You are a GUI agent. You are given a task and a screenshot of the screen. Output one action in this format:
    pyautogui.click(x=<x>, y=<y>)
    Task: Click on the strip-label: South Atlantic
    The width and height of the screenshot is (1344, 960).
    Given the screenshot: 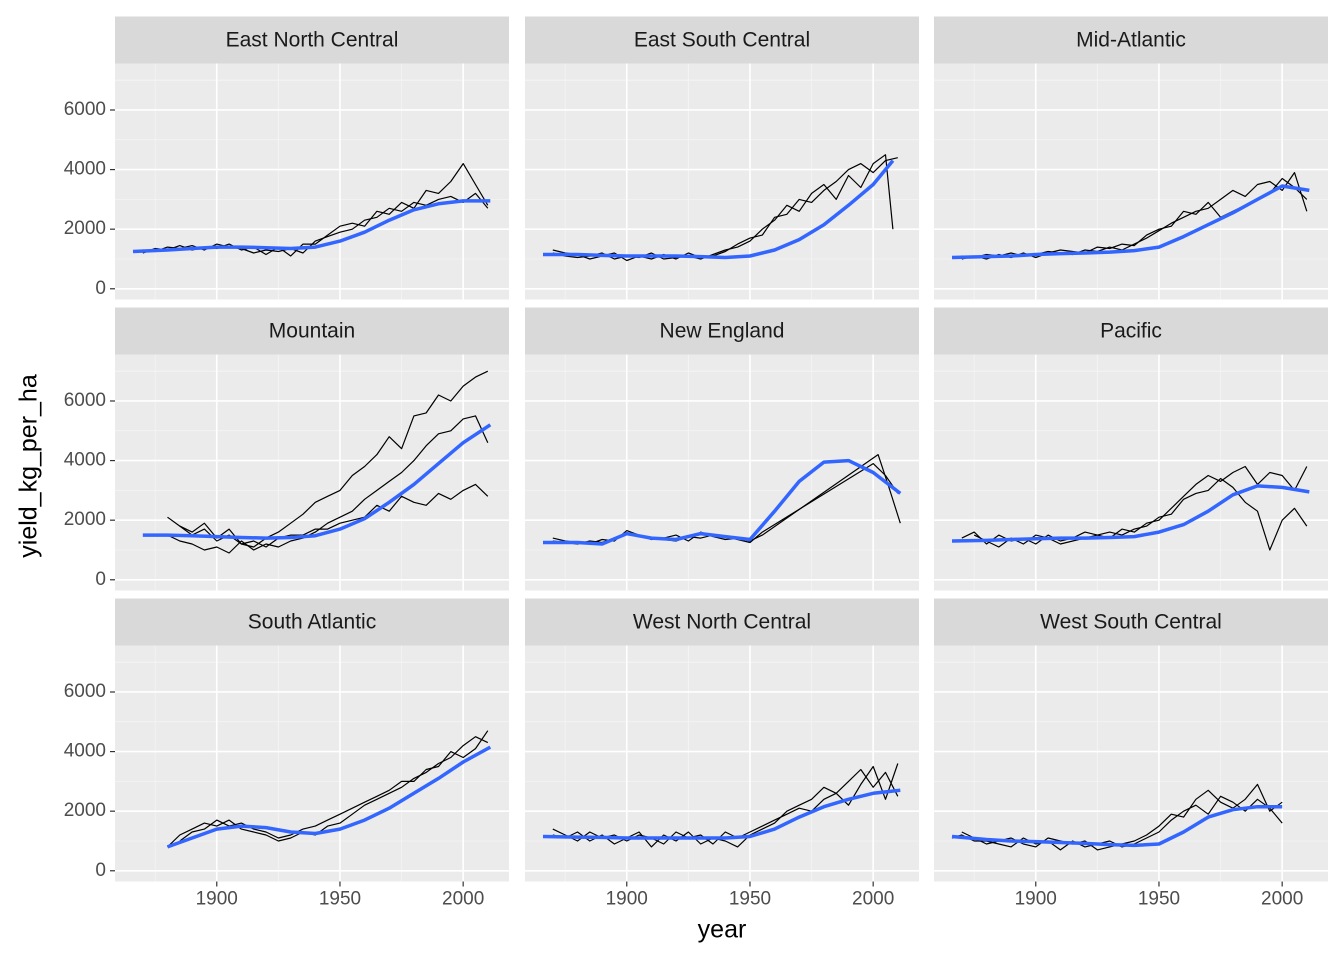 What is the action you would take?
    pyautogui.click(x=312, y=622)
    